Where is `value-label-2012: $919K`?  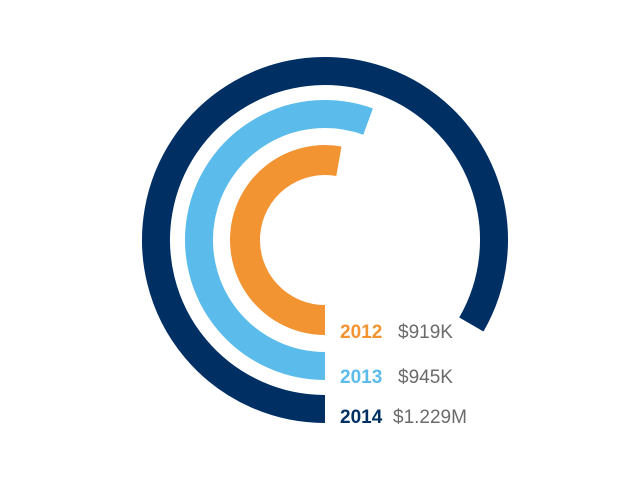 value-label-2012: $919K is located at coordinates (425, 332).